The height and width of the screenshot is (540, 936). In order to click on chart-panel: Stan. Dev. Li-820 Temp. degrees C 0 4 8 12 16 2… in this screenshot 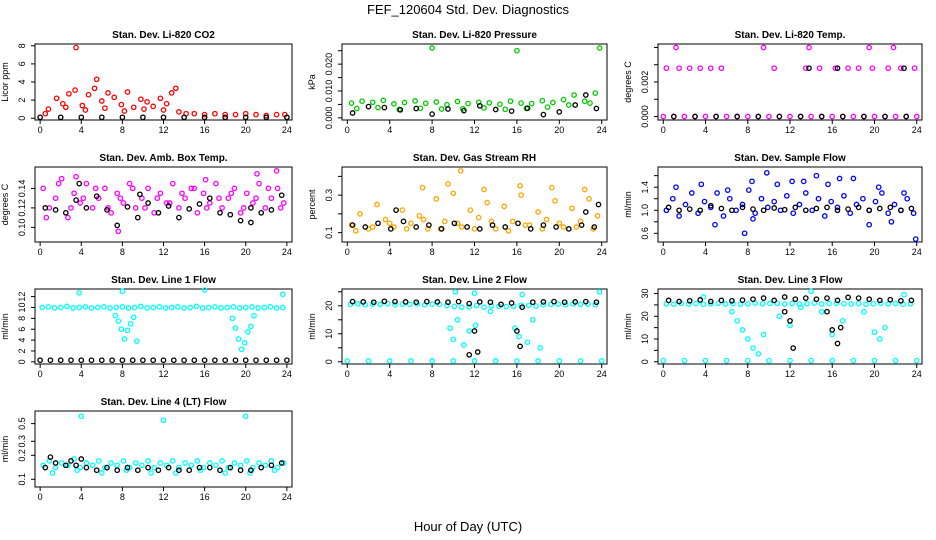, I will do `click(773, 82)`.